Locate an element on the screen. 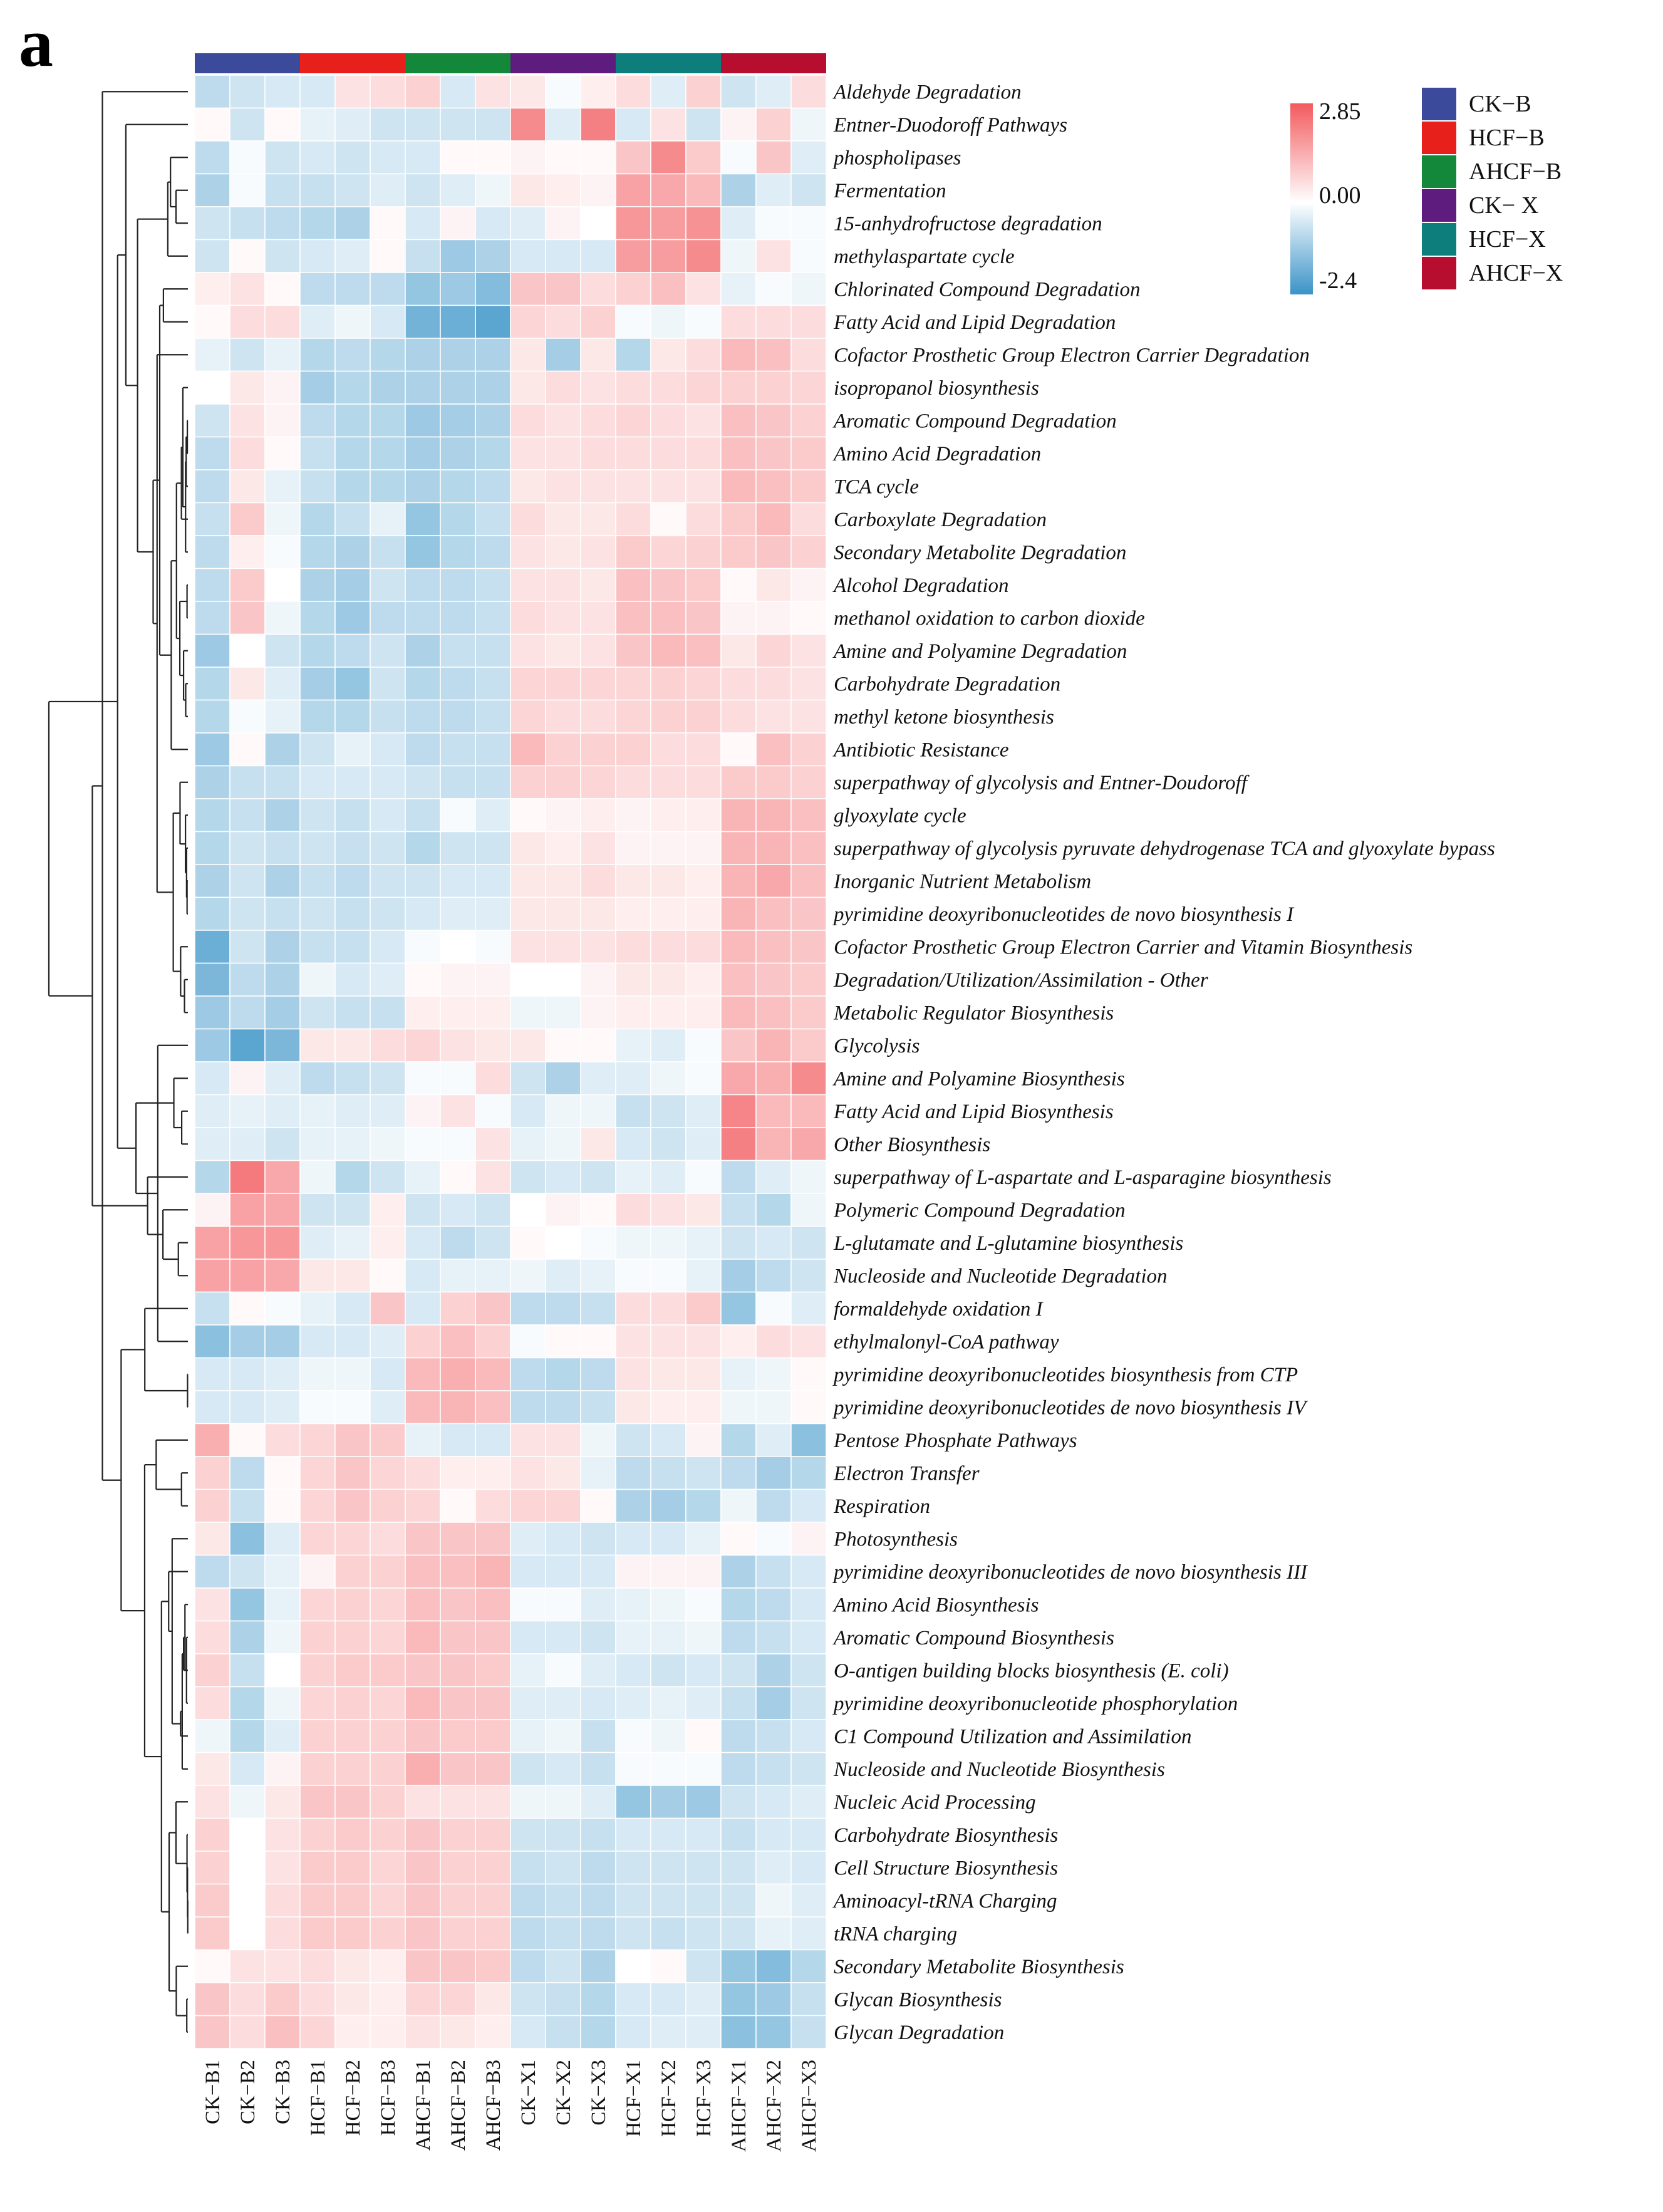 Image resolution: width=1663 pixels, height=2212 pixels. column-label: CK−B3 is located at coordinates (283, 2092).